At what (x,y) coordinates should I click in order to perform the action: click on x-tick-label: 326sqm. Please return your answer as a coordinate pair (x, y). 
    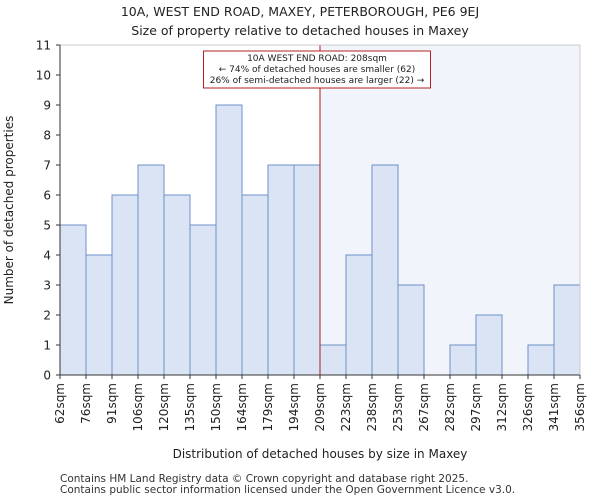
    Looking at the image, I should click on (528, 407).